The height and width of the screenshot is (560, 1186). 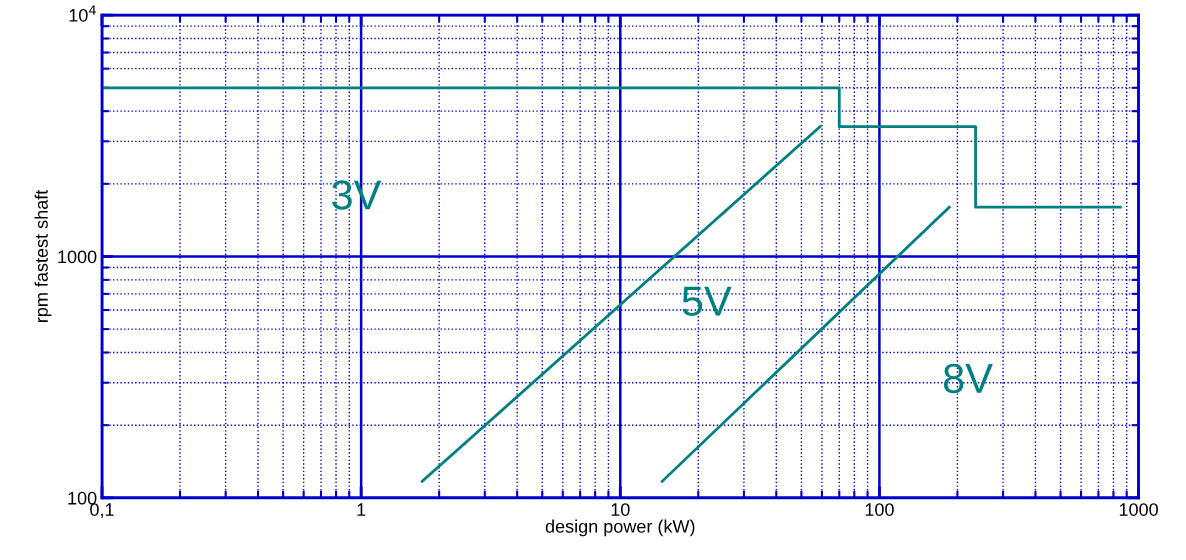 What do you see at coordinates (77, 257) in the screenshot?
I see `y-tick-label: 1000` at bounding box center [77, 257].